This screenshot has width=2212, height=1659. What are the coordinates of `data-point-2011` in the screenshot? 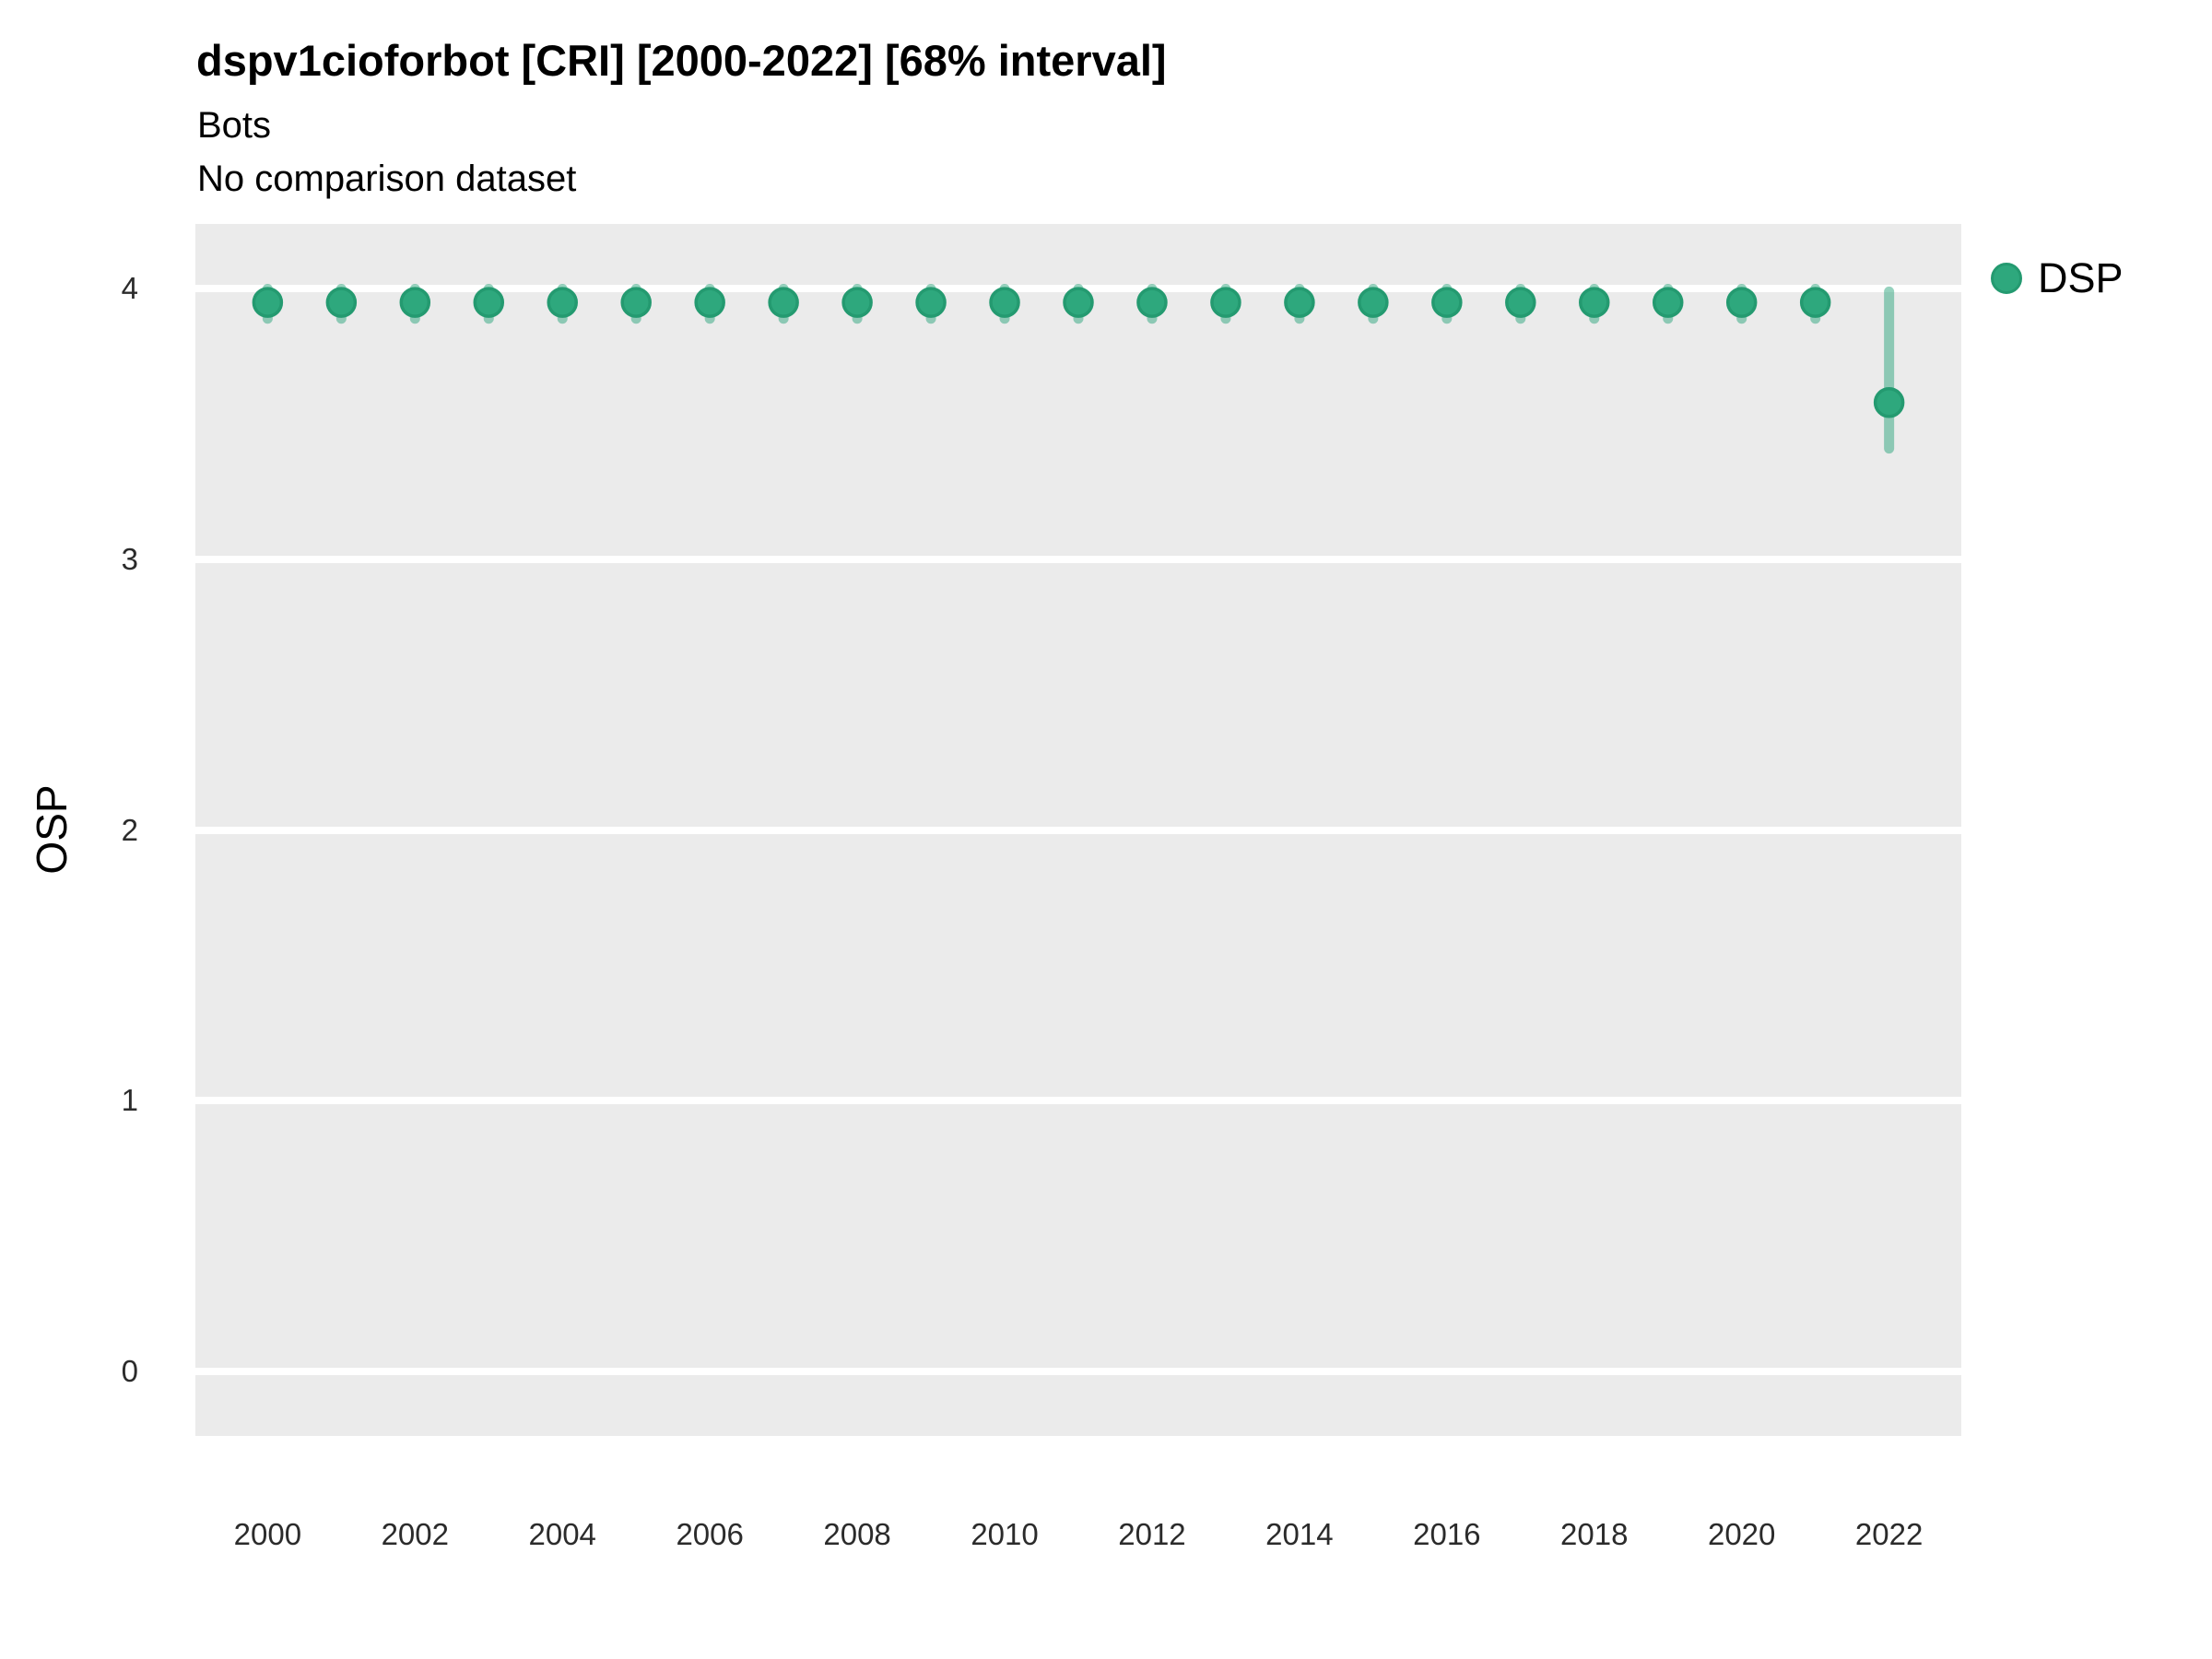 It's located at (1078, 302).